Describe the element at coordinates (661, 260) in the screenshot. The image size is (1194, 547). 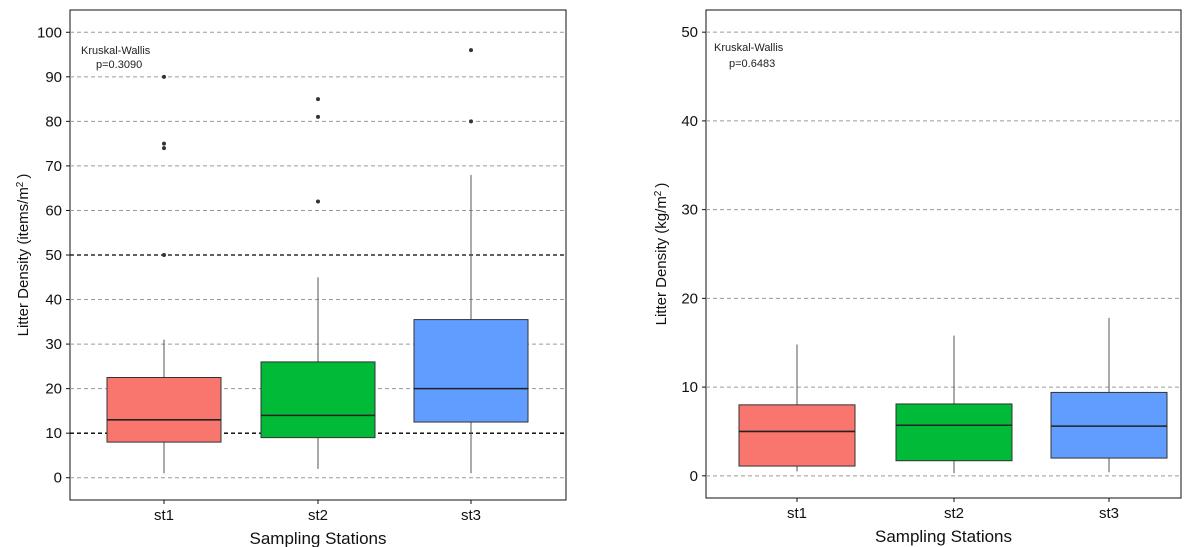
I see `y-axis-title-main: Litter Density (kg/m` at that location.